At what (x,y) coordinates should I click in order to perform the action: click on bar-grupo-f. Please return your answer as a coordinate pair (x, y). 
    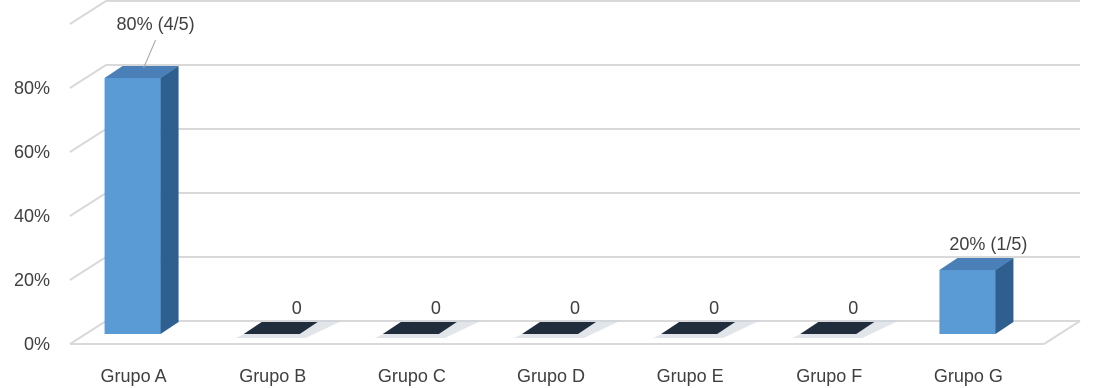
    Looking at the image, I should click on (846, 329).